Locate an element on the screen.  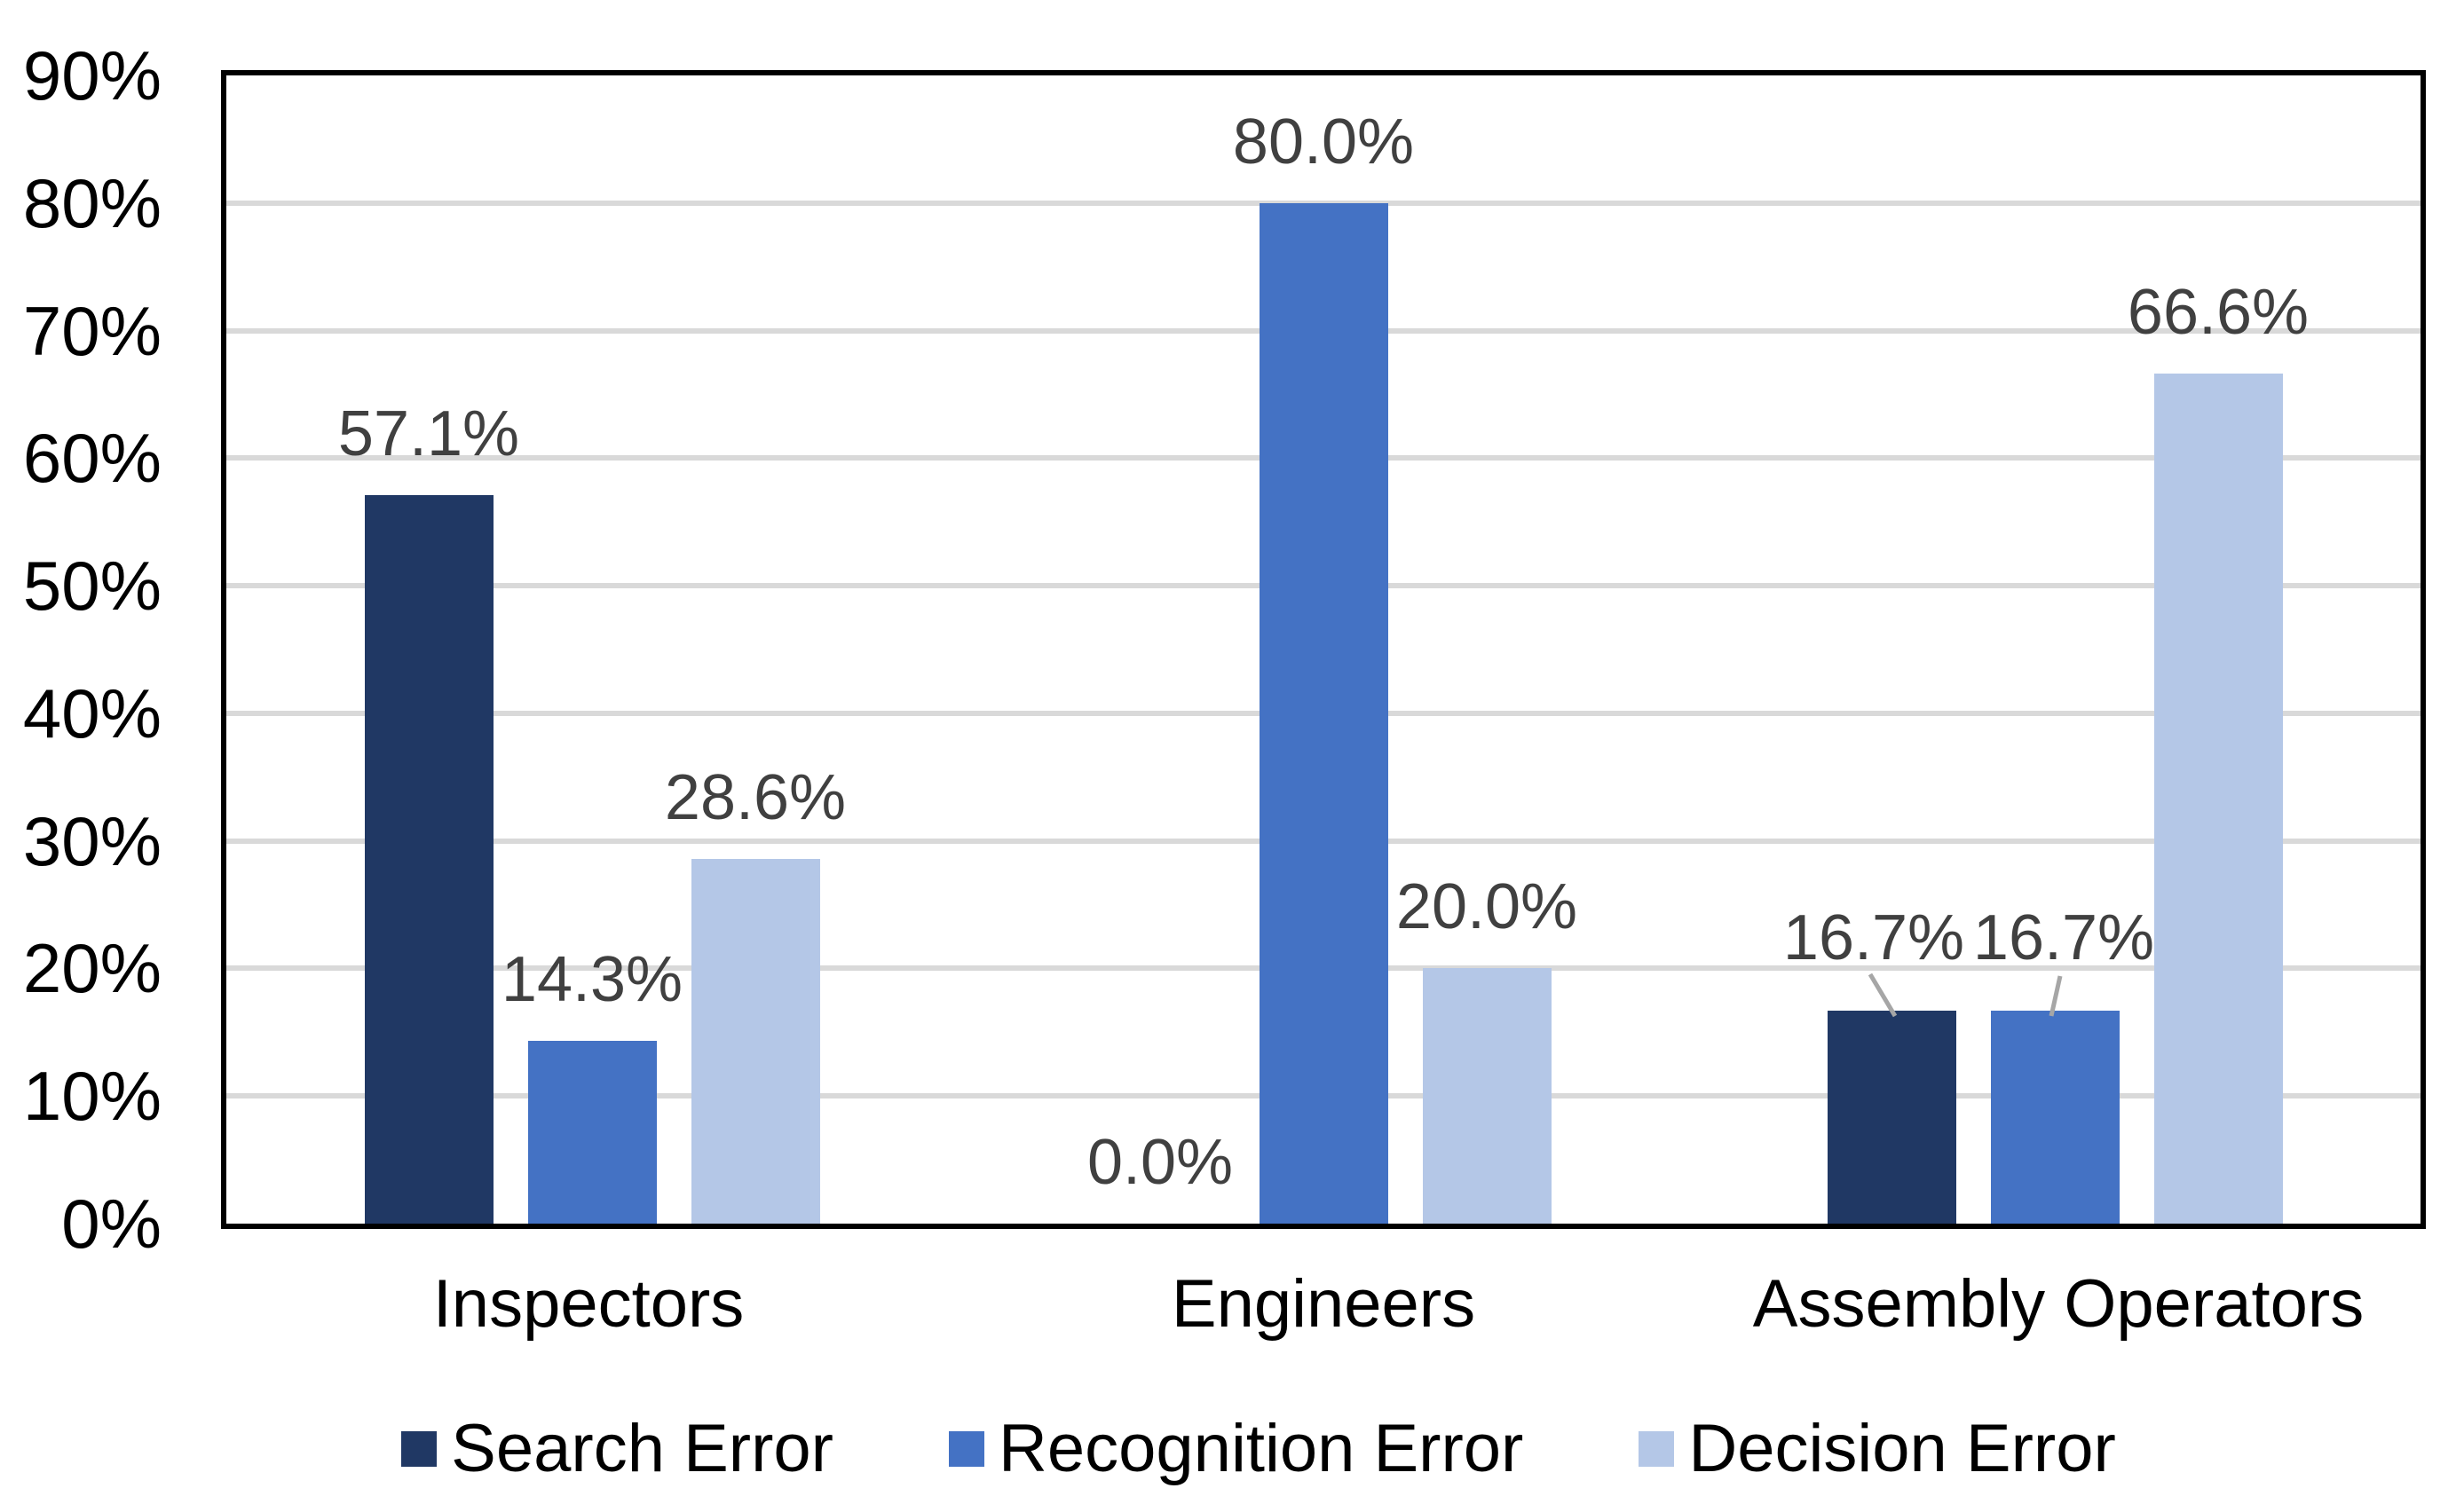
legend-label: Decision Error is located at coordinates (1902, 1448).